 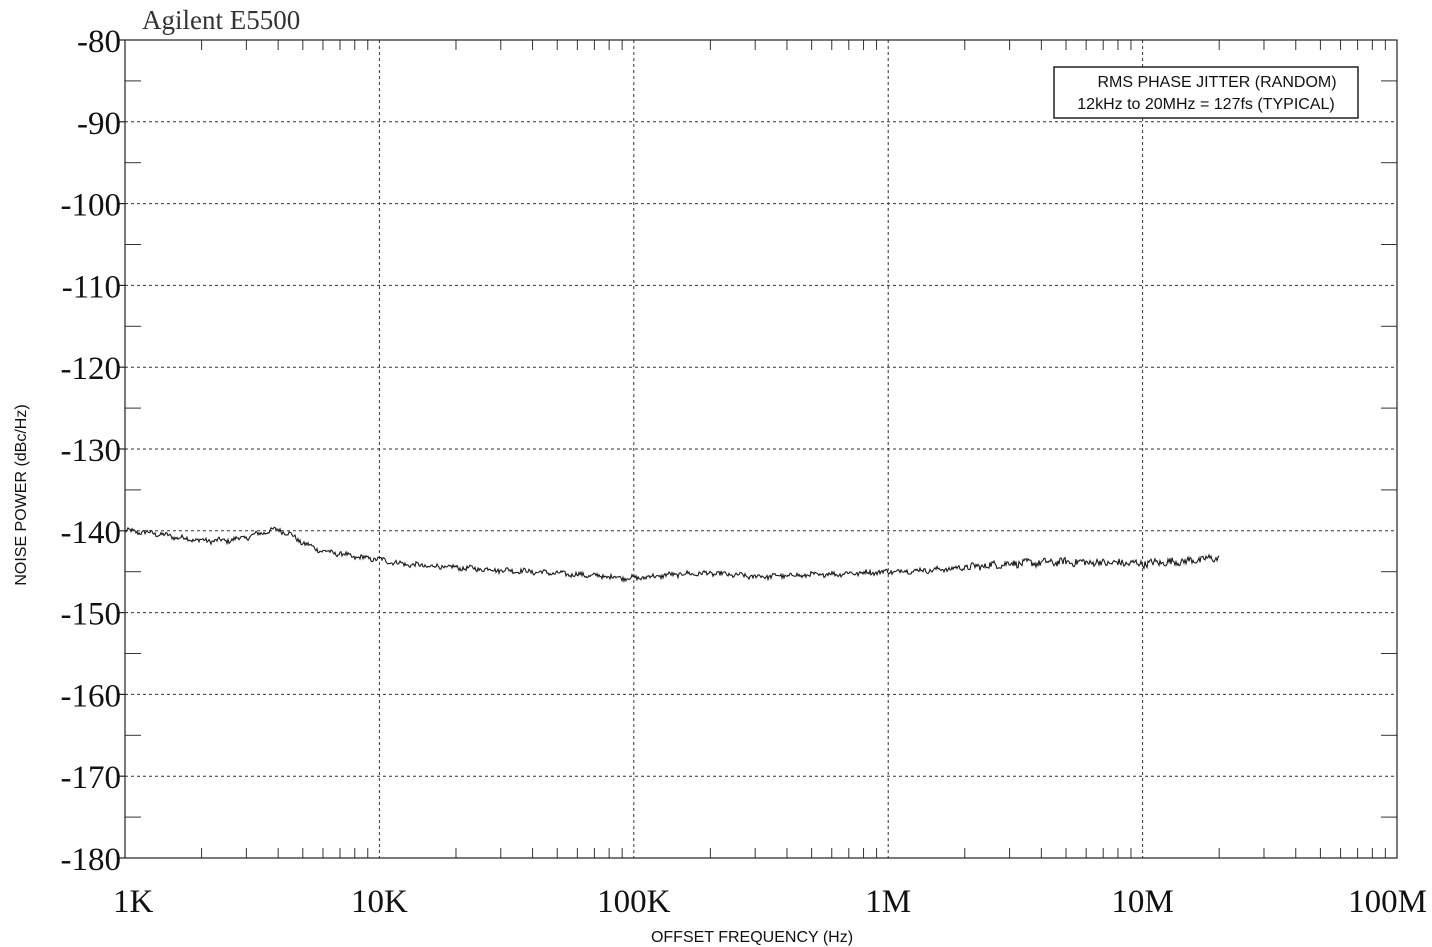 I want to click on annotation-line-2: 12kHz to 20MHz = 127fs (TYPICAL), so click(x=1205, y=104).